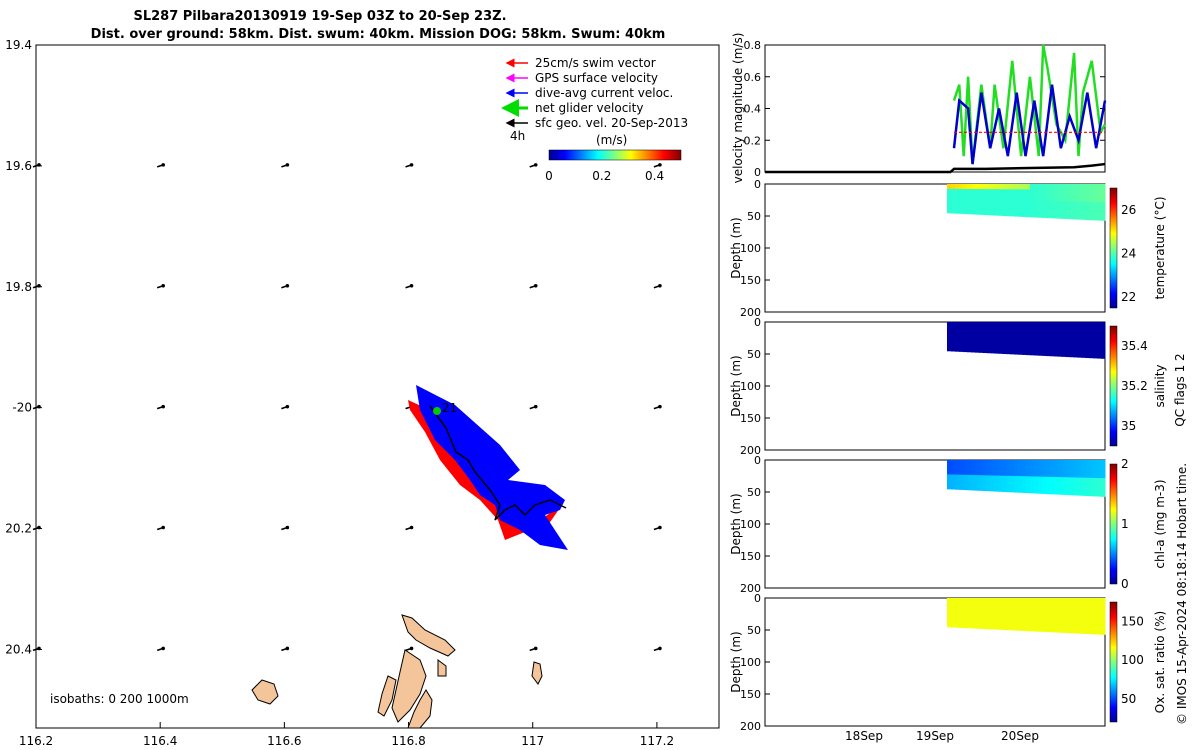 The width and height of the screenshot is (1200, 750). I want to click on section-colorbar-tick: 150, so click(1132, 621).